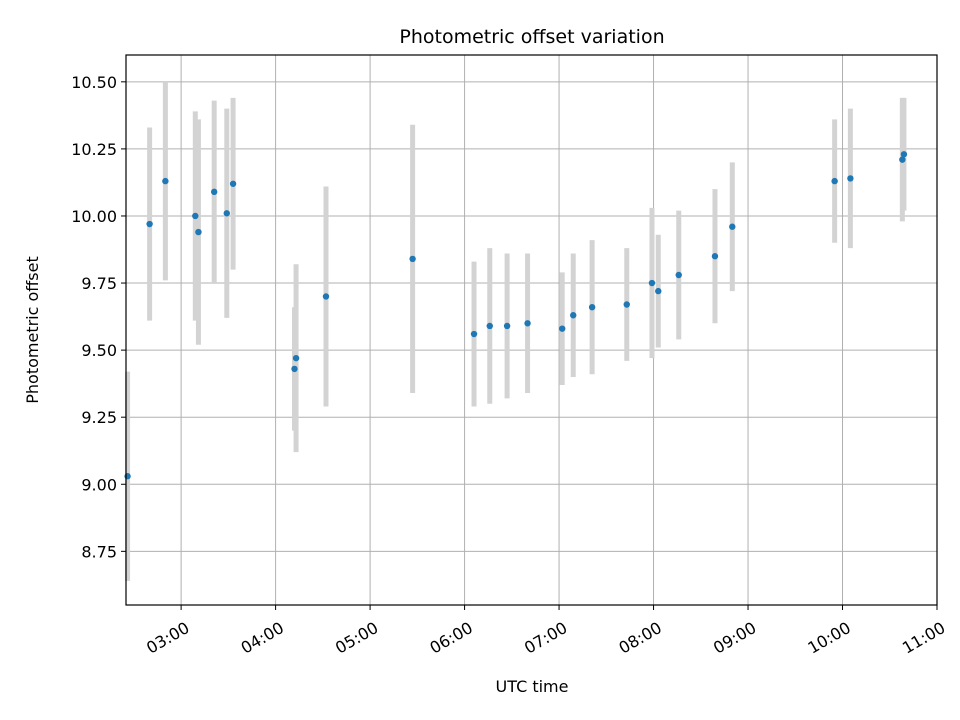  I want to click on x-tick-label: 05:00, so click(356, 638).